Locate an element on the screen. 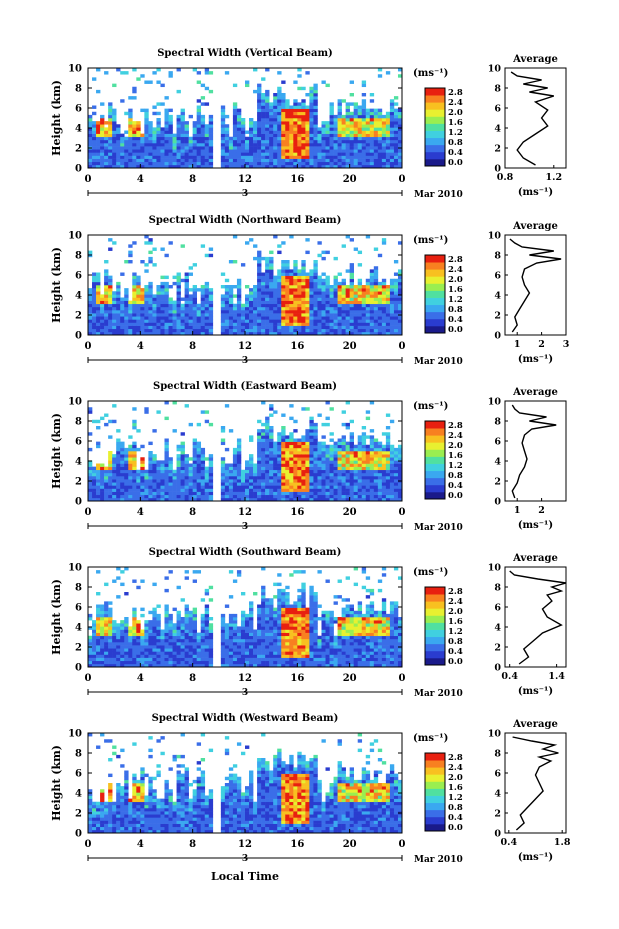  x-tick-label: 0 is located at coordinates (88, 346).